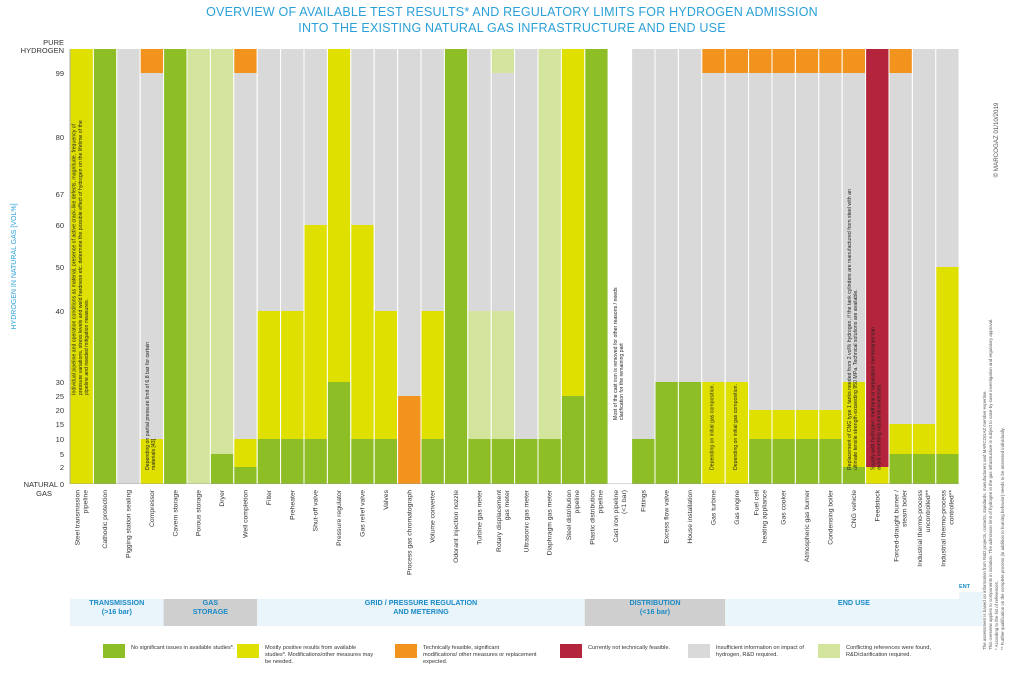 This screenshot has height=673, width=1024. Describe the element at coordinates (60, 410) in the screenshot. I see `y-tick-label: 20` at that location.